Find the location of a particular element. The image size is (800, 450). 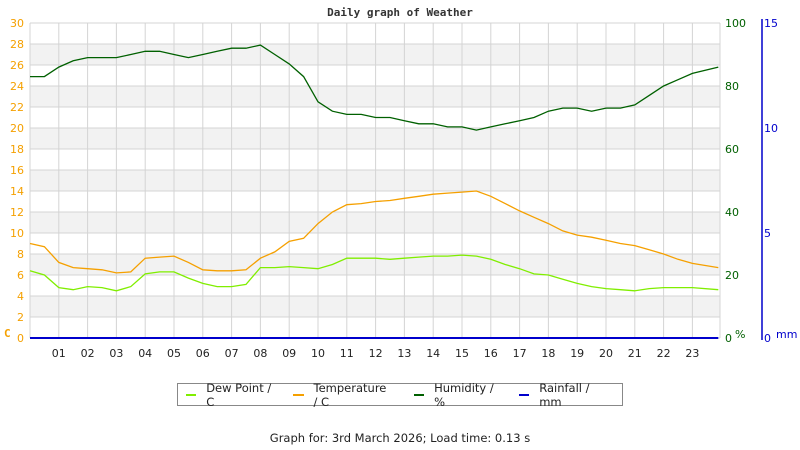

svg-text: 23 is located at coordinates (692, 353).